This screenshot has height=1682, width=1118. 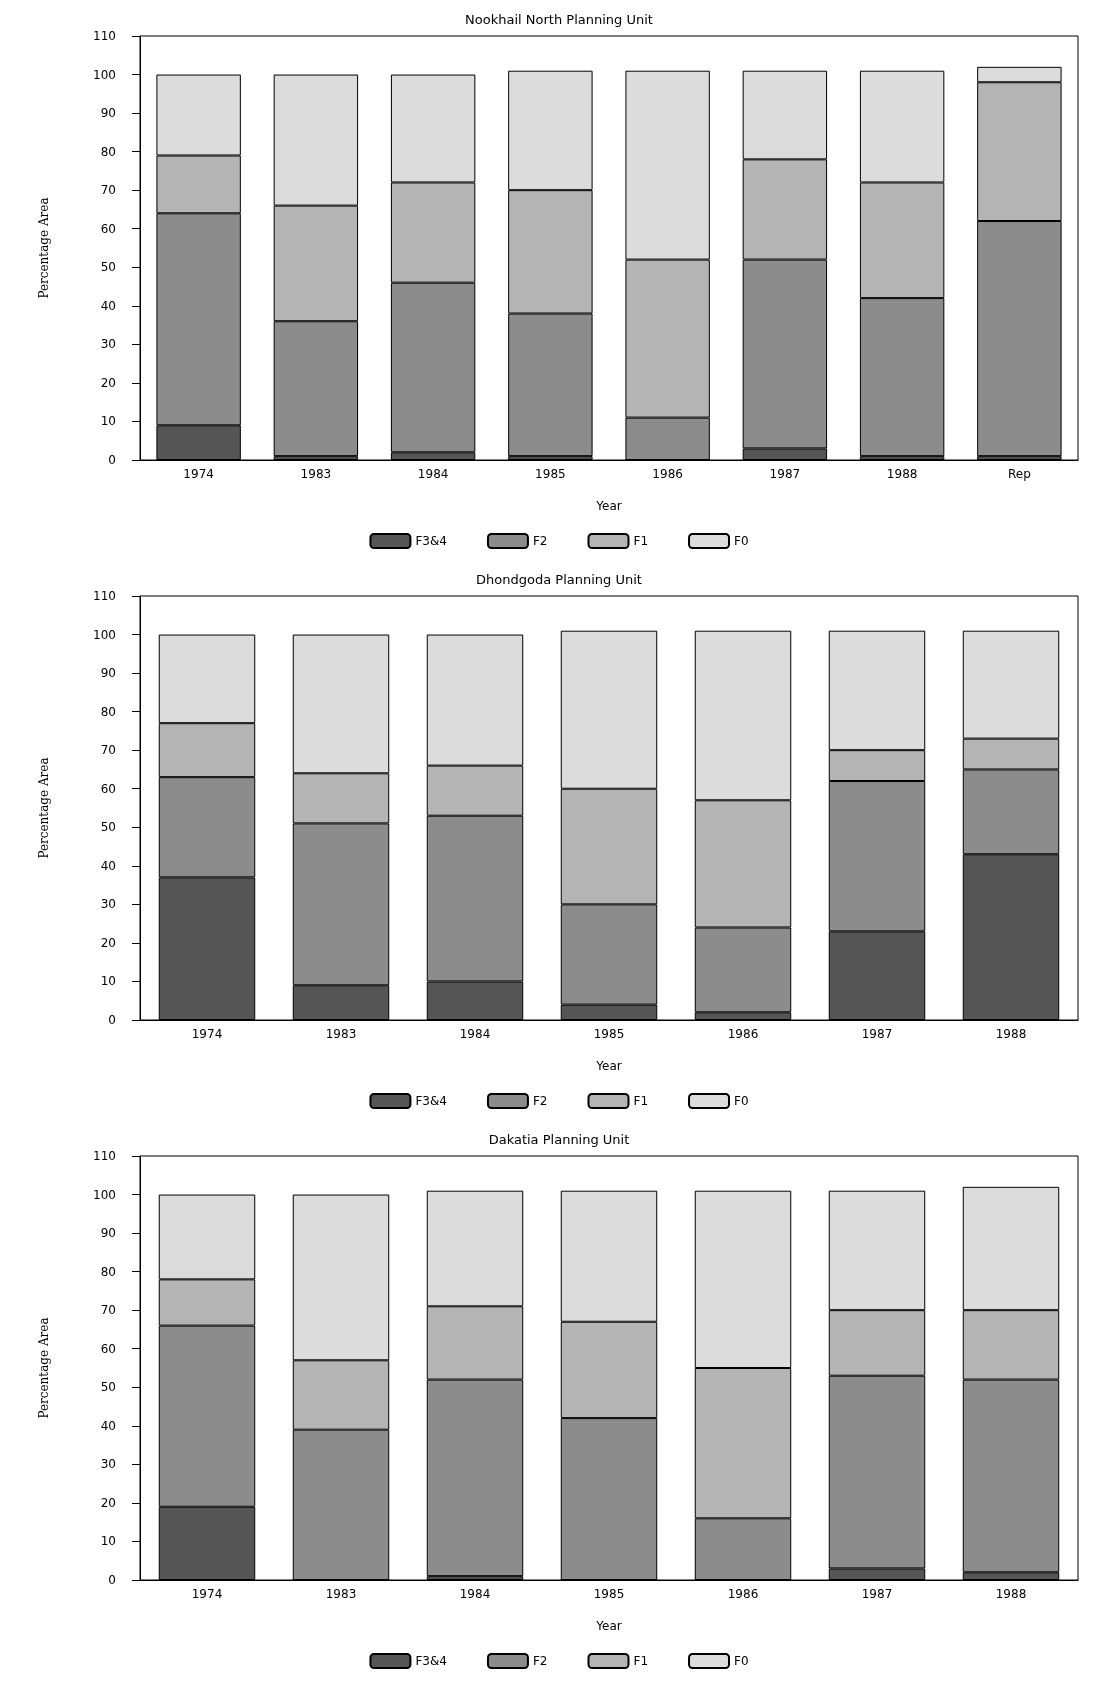 What do you see at coordinates (559, 19) in the screenshot?
I see `chart-title: Nookhail North Planning Unit` at bounding box center [559, 19].